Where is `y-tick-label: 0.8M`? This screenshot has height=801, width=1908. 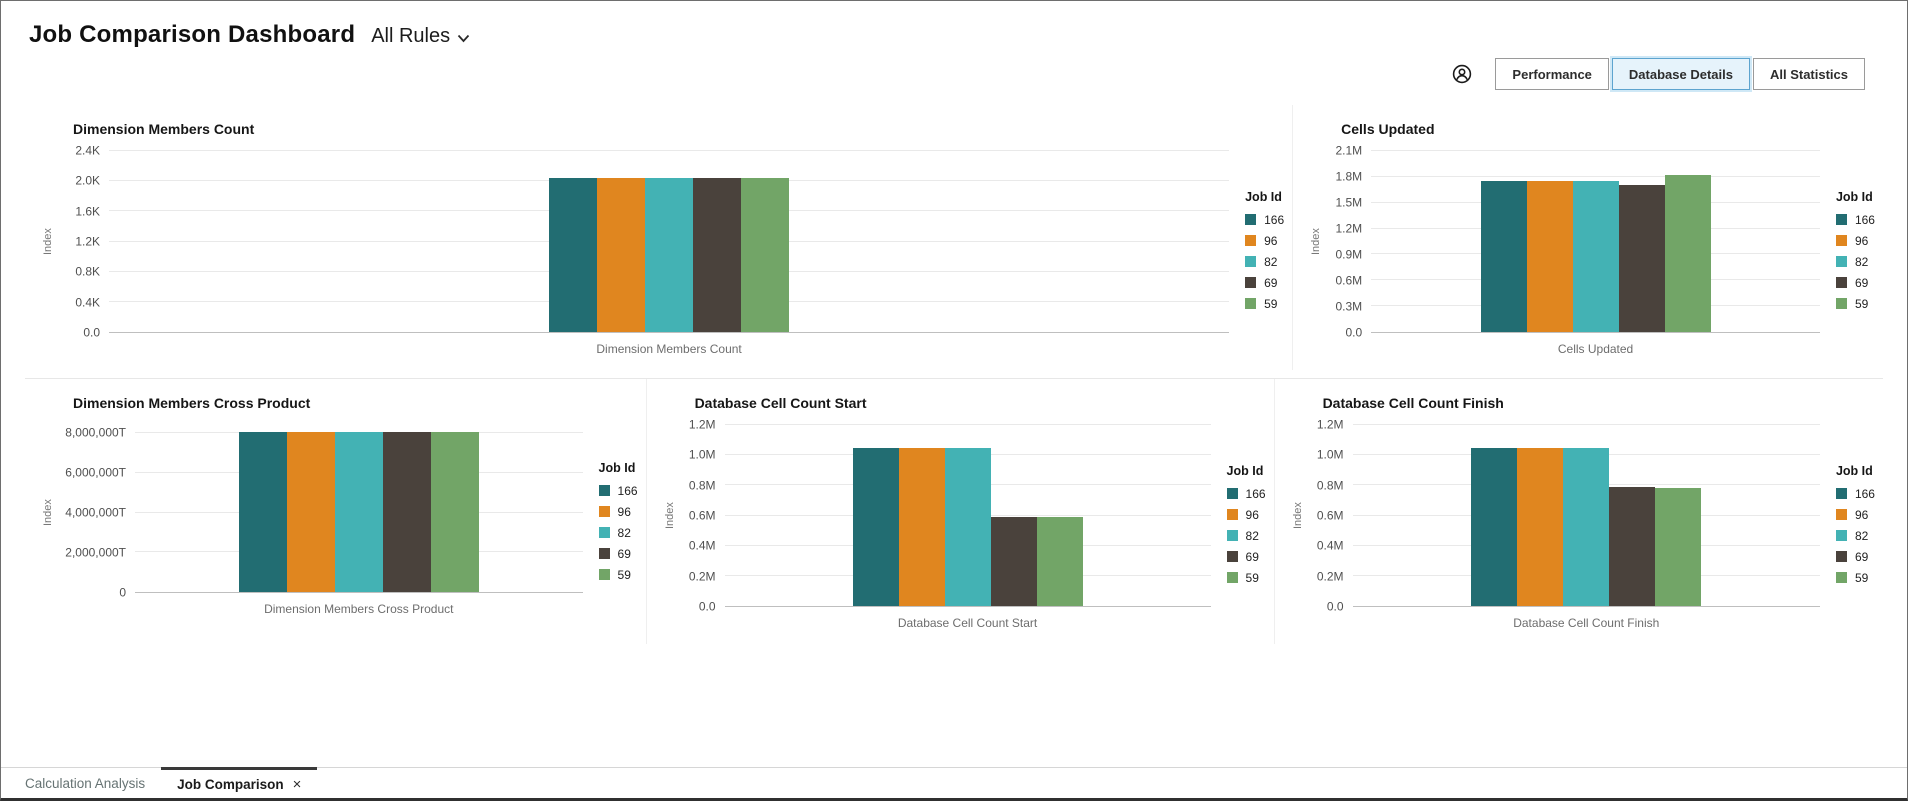 y-tick-label: 0.8M is located at coordinates (702, 485).